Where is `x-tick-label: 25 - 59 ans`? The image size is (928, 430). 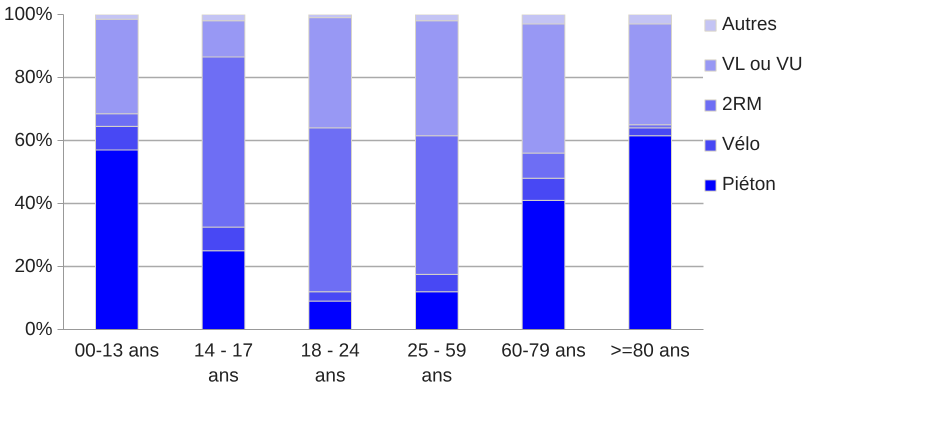
x-tick-label: 25 - 59 ans is located at coordinates (436, 363).